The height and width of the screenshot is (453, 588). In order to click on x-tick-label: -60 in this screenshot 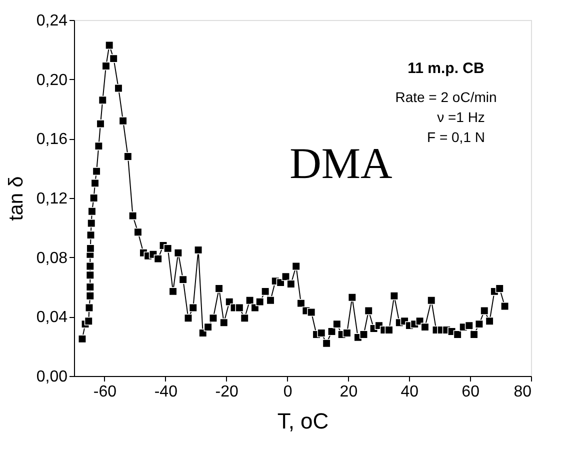, I will do `click(105, 392)`.